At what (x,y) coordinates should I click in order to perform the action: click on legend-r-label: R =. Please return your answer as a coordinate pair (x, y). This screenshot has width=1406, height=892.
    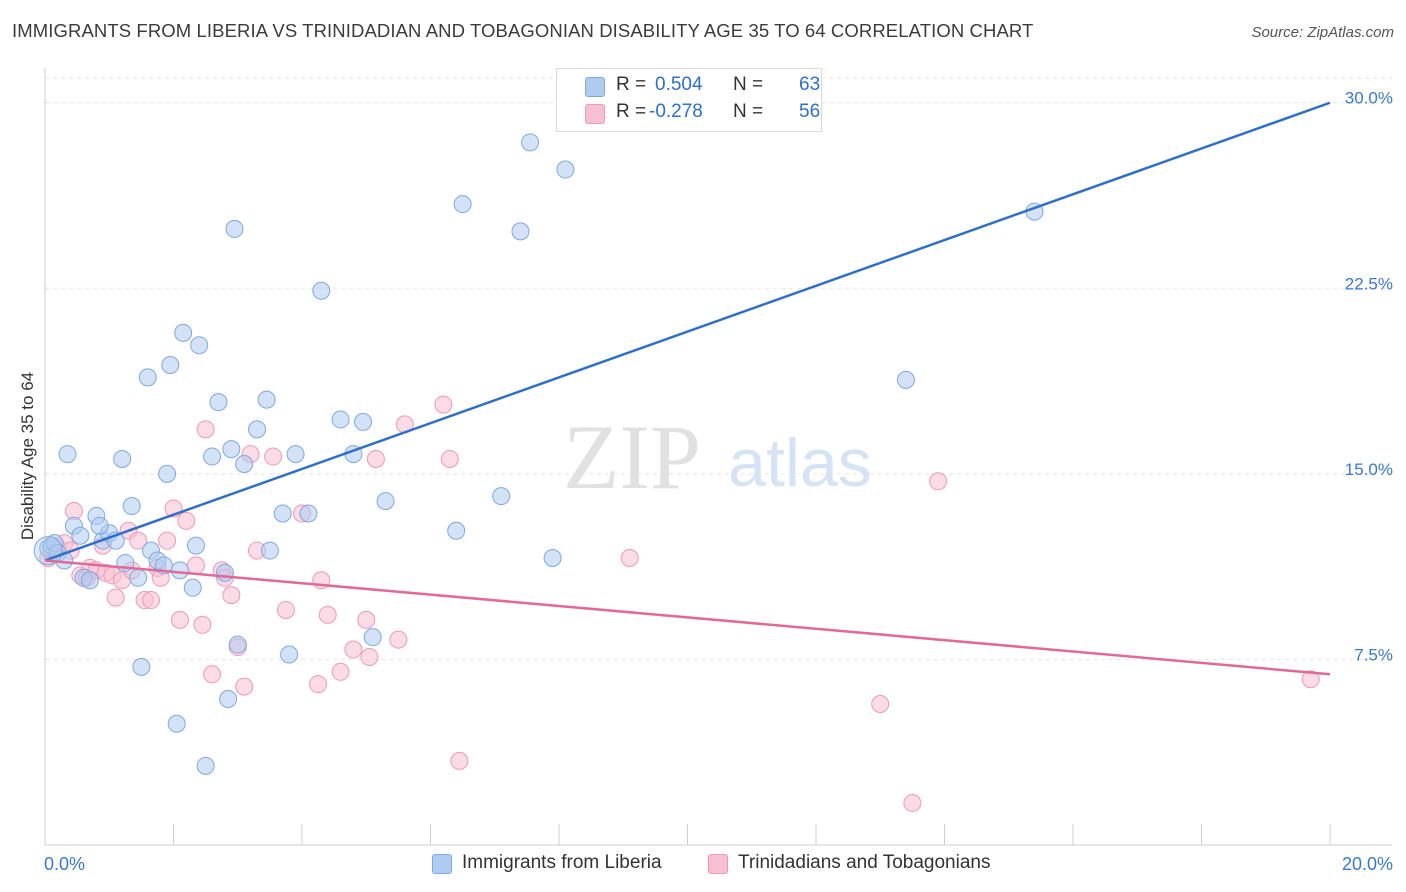
    Looking at the image, I should click on (631, 84).